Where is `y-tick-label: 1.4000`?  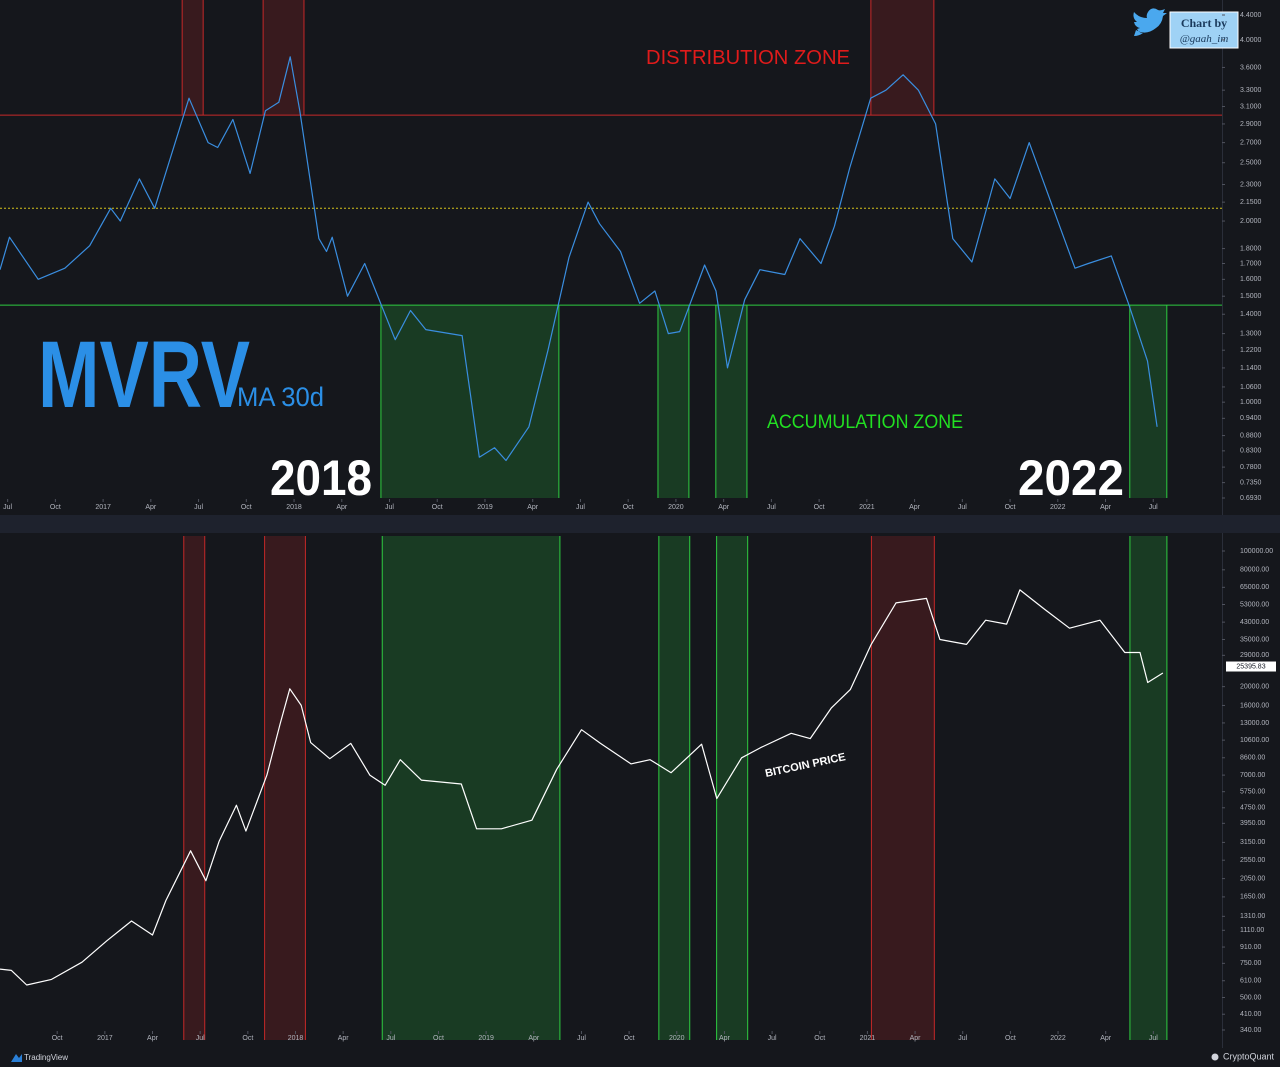
y-tick-label: 1.4000 is located at coordinates (1251, 314).